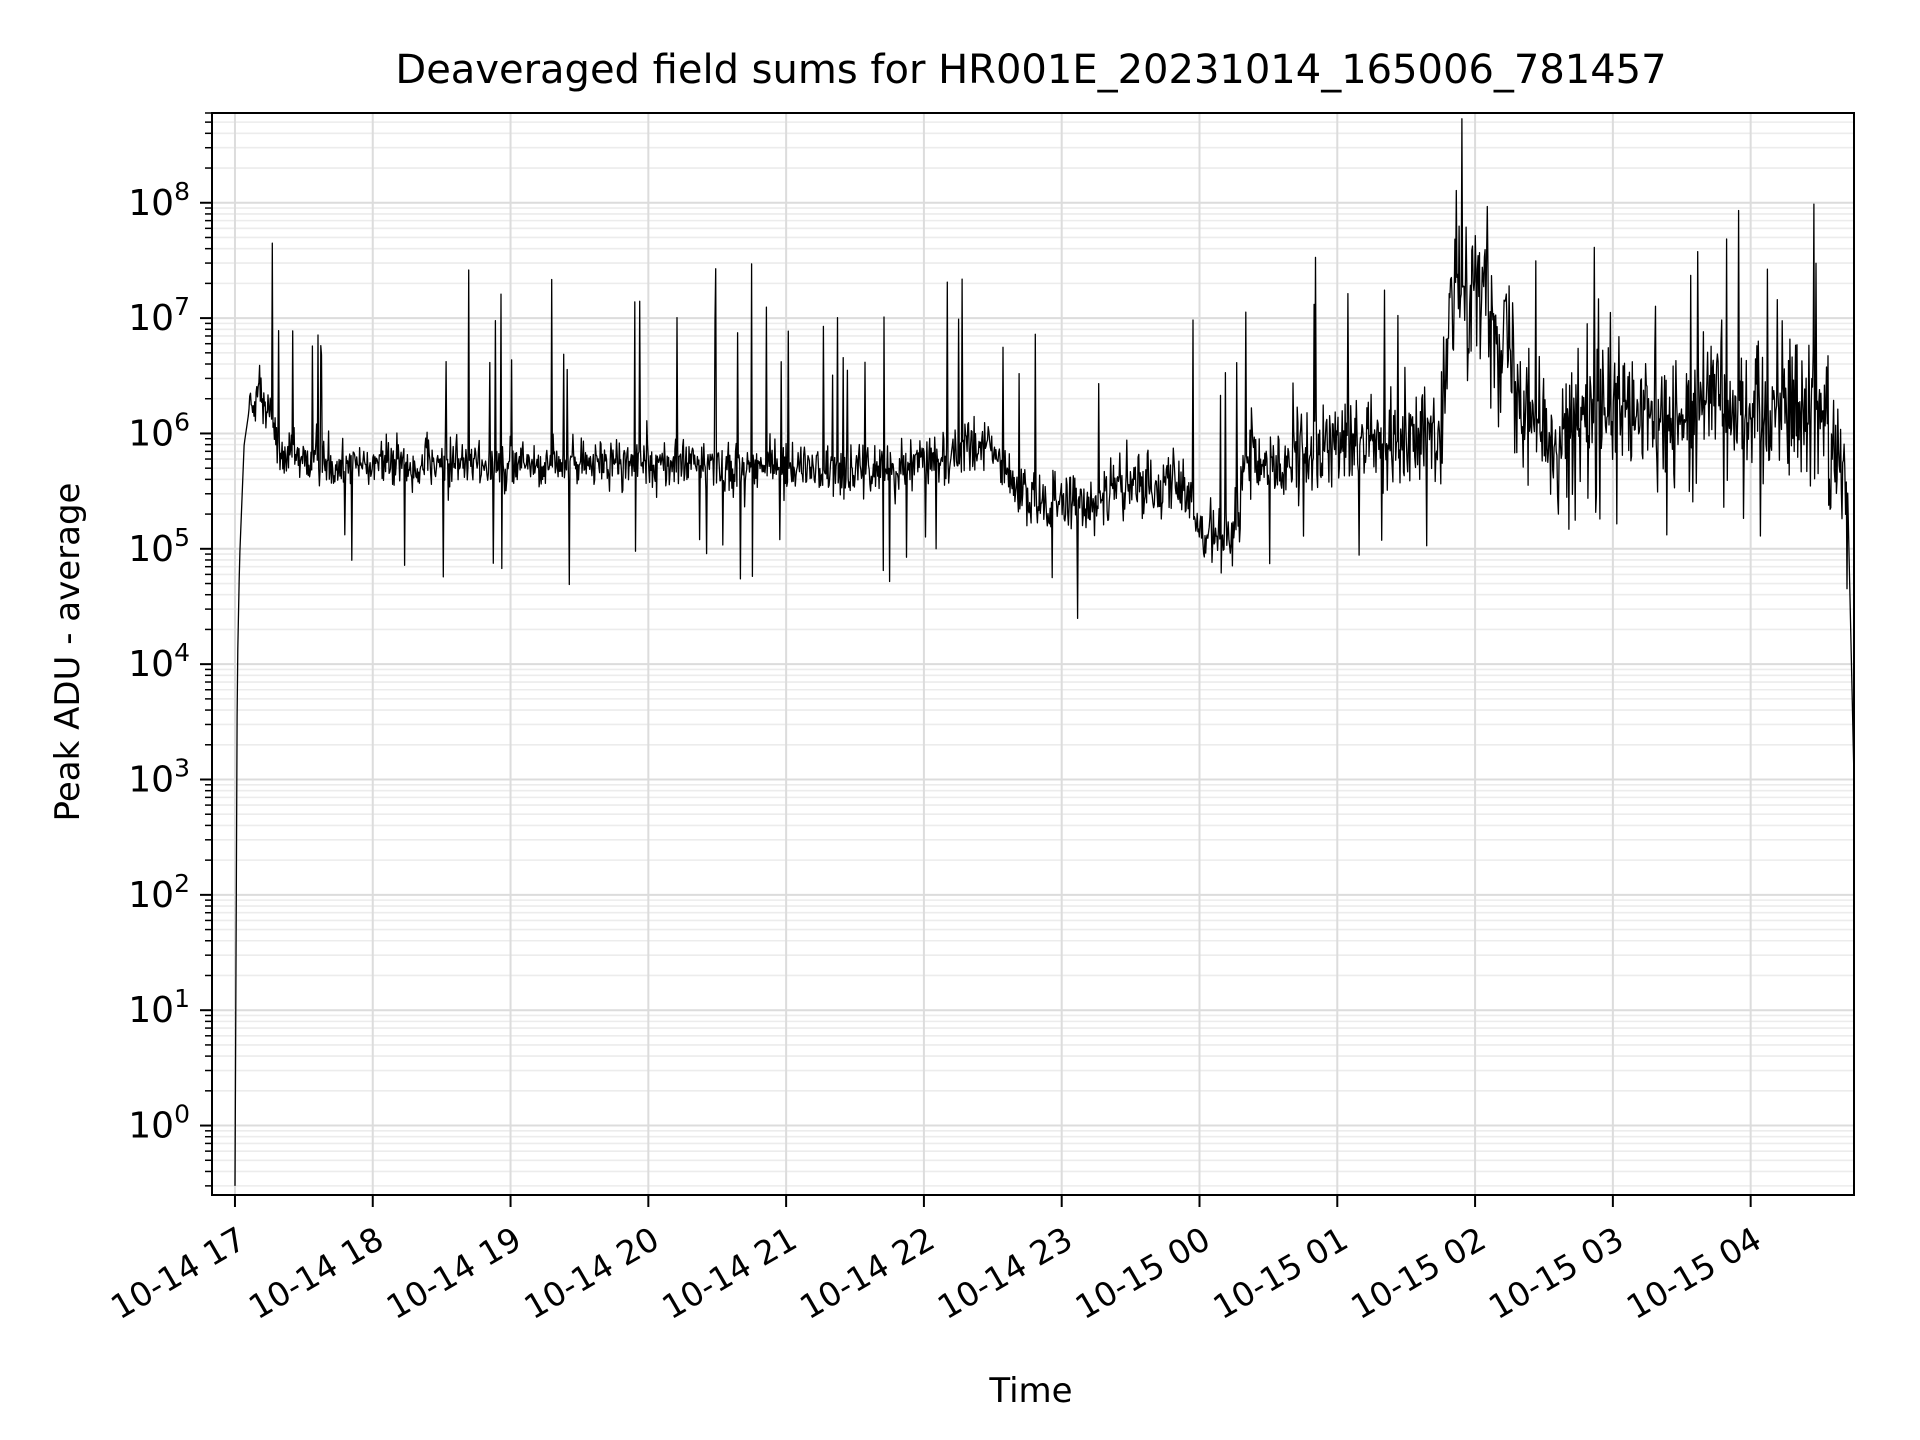 The height and width of the screenshot is (1440, 1920). What do you see at coordinates (159, 546) in the screenshot?
I see `y-tick-label: 10⁵` at bounding box center [159, 546].